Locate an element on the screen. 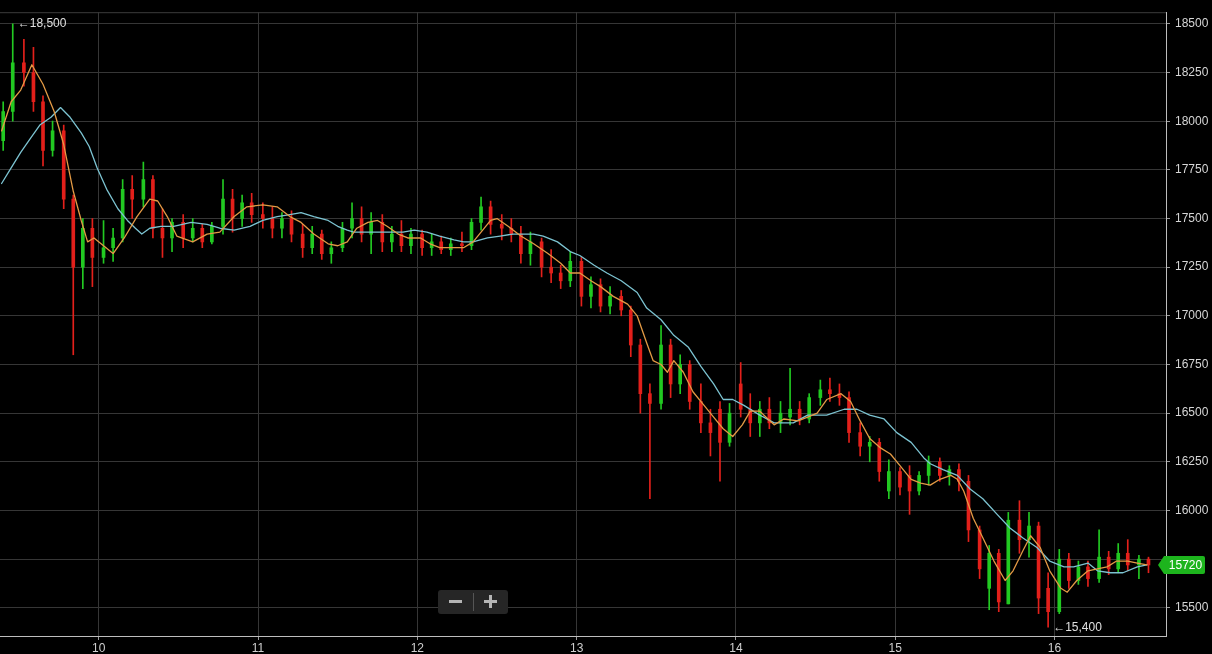 This screenshot has width=1212, height=654. x-tick-label: 16 is located at coordinates (1054, 647).